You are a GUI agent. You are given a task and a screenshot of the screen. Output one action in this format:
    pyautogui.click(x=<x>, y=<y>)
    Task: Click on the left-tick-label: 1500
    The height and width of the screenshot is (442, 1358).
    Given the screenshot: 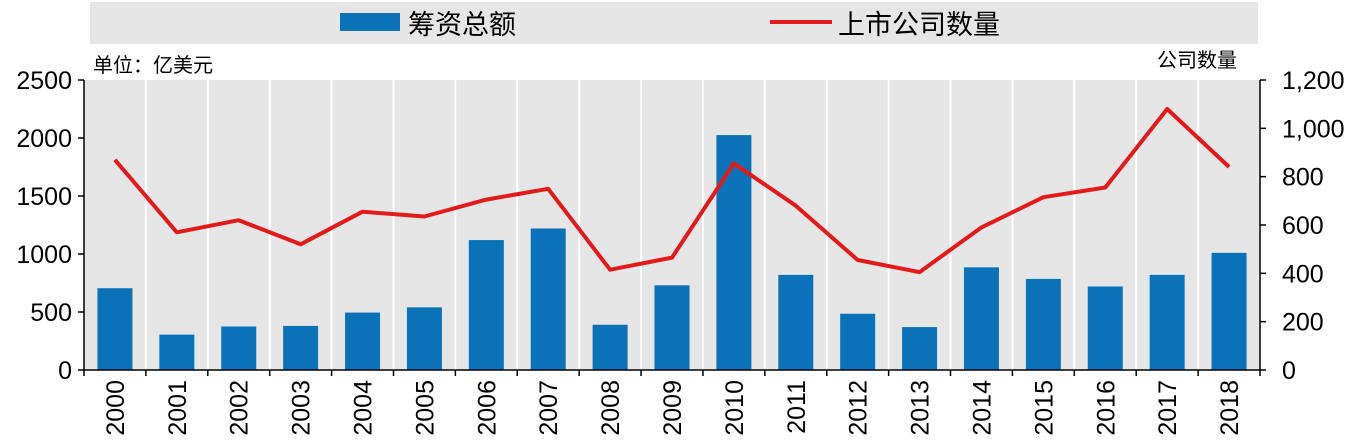 What is the action you would take?
    pyautogui.click(x=44, y=197)
    